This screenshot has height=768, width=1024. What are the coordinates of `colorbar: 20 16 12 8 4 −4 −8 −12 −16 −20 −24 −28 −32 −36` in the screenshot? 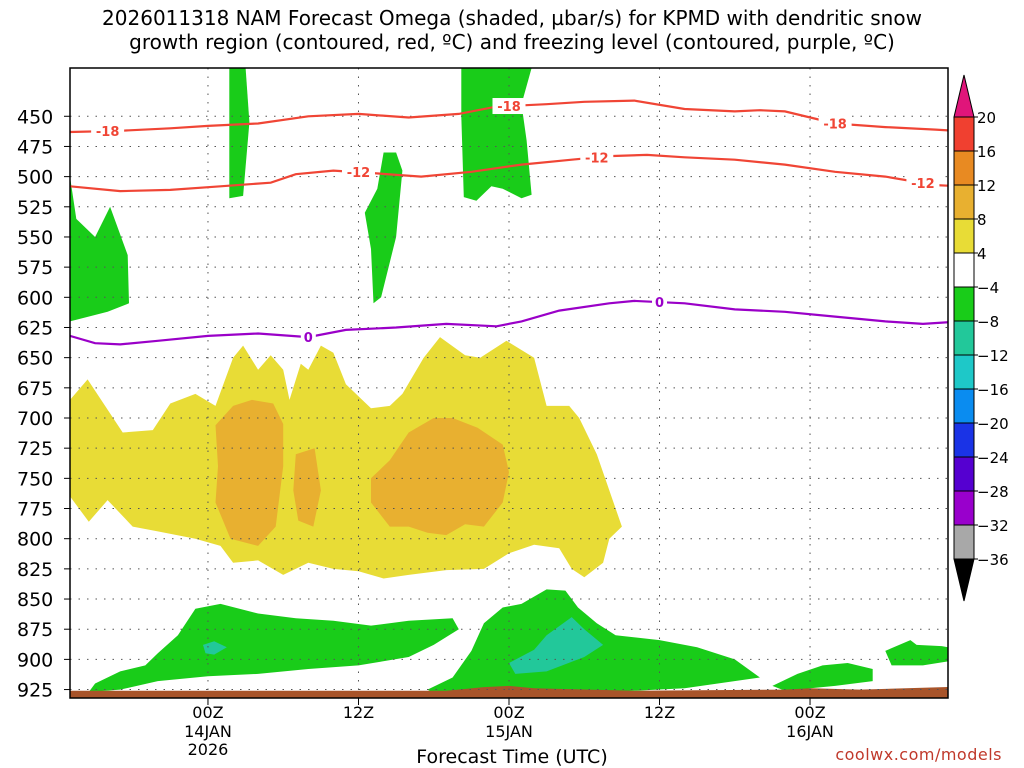 It's located at (981, 338).